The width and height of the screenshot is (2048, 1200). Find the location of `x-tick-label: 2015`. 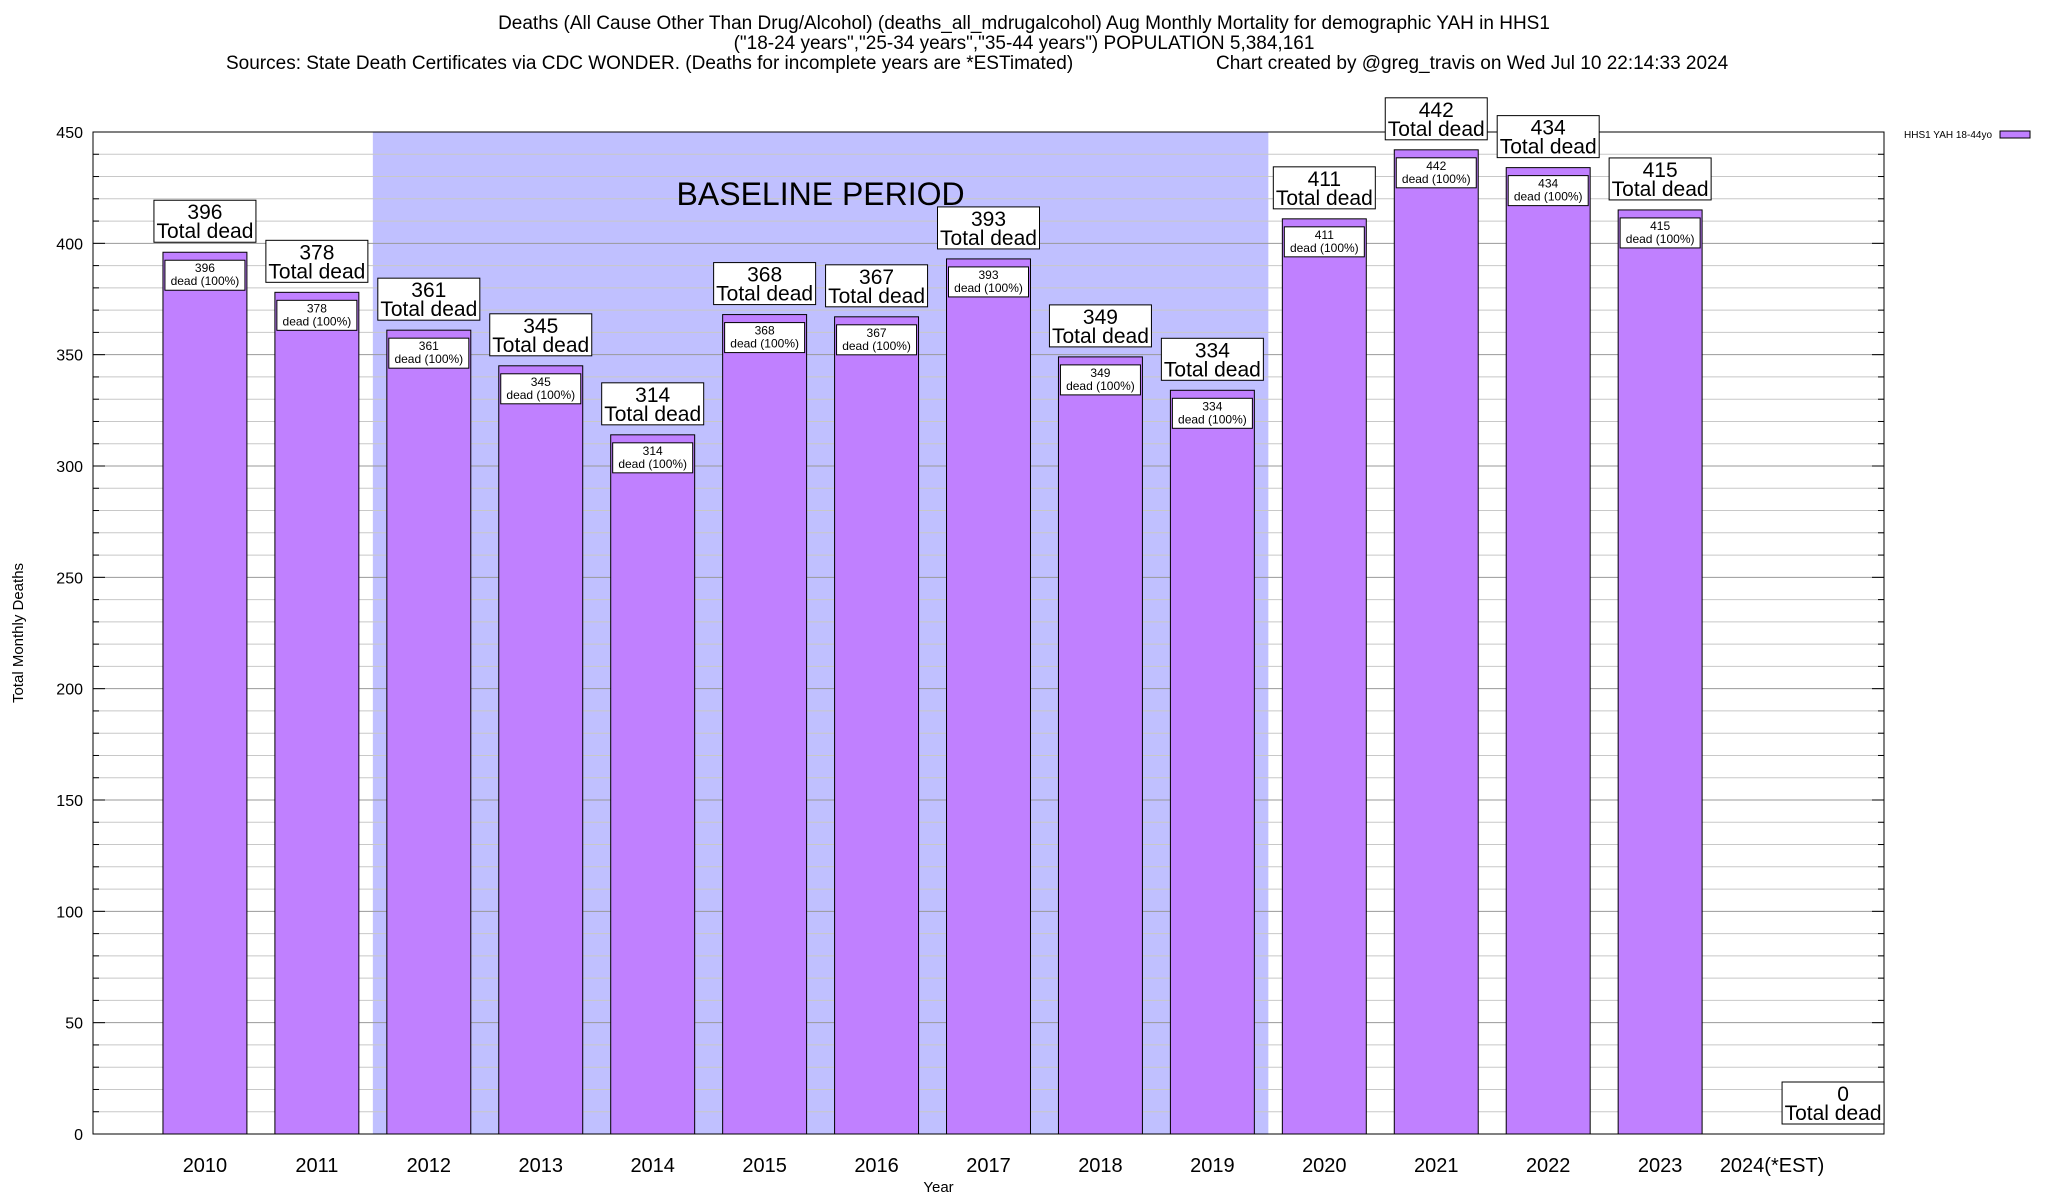

x-tick-label: 2015 is located at coordinates (764, 1166).